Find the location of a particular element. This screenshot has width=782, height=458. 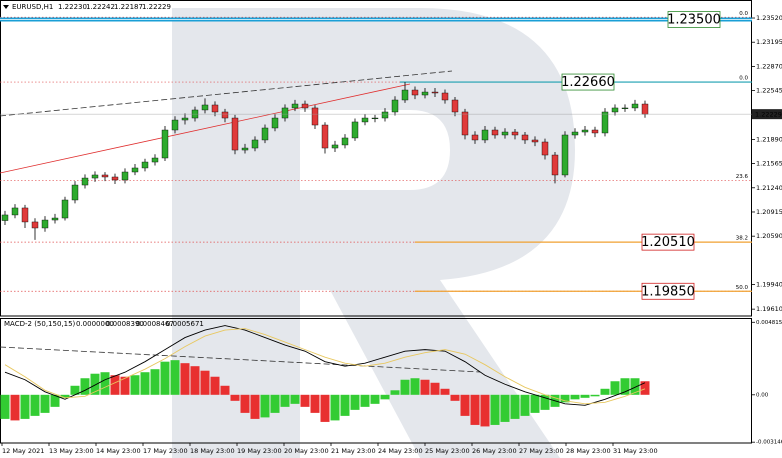

x-tick-label: 28 May 23:00 is located at coordinates (588, 451).